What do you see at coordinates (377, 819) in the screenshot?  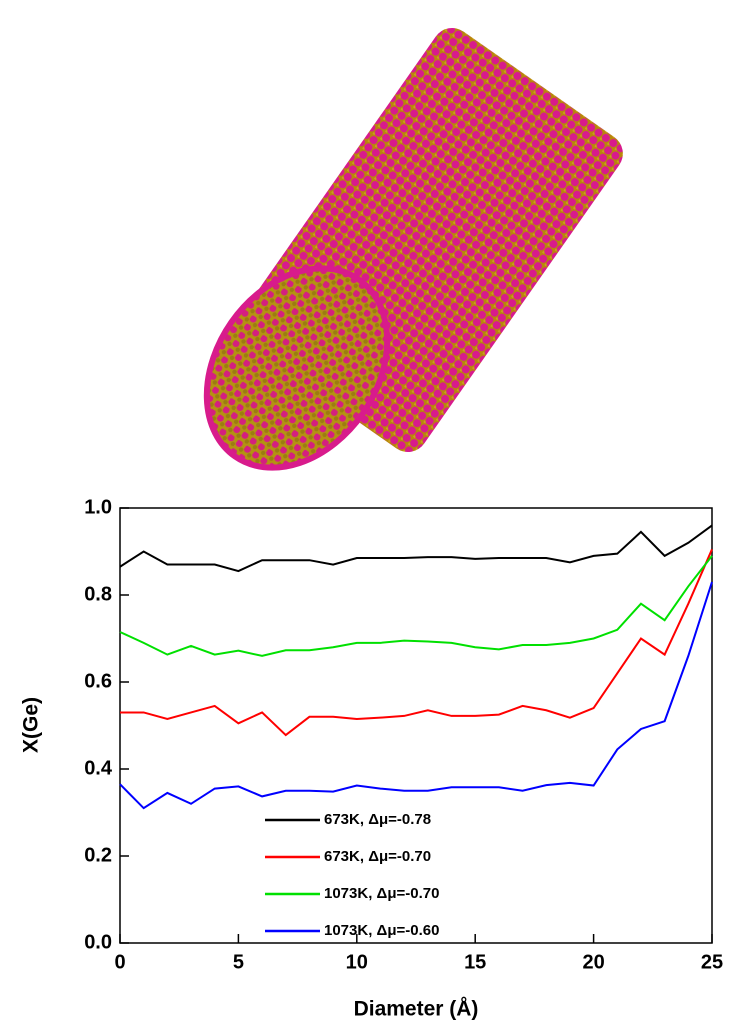 I see `legend-label: 673K, Δμ=-0.78` at bounding box center [377, 819].